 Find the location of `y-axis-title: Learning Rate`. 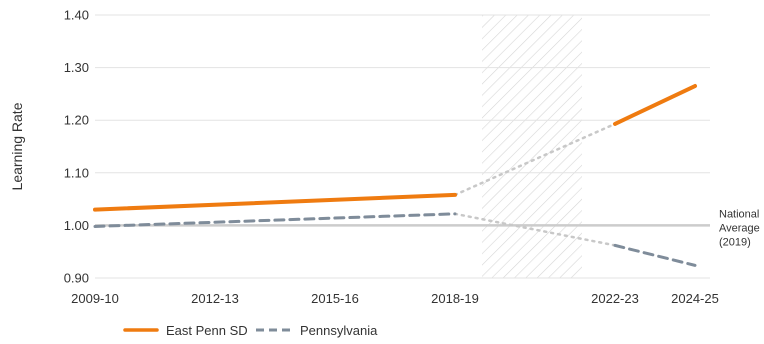

y-axis-title: Learning Rate is located at coordinates (17, 146).